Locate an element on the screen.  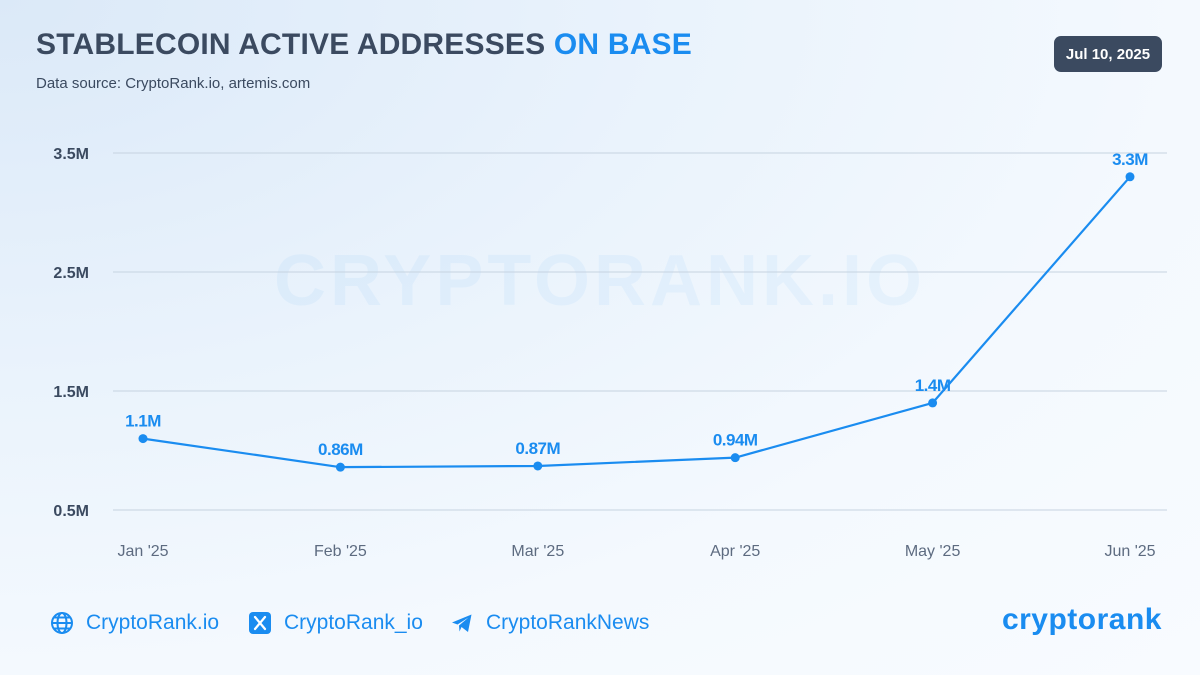
title-main: STABLECOIN ACTIVE ADDRESSES is located at coordinates (291, 44).